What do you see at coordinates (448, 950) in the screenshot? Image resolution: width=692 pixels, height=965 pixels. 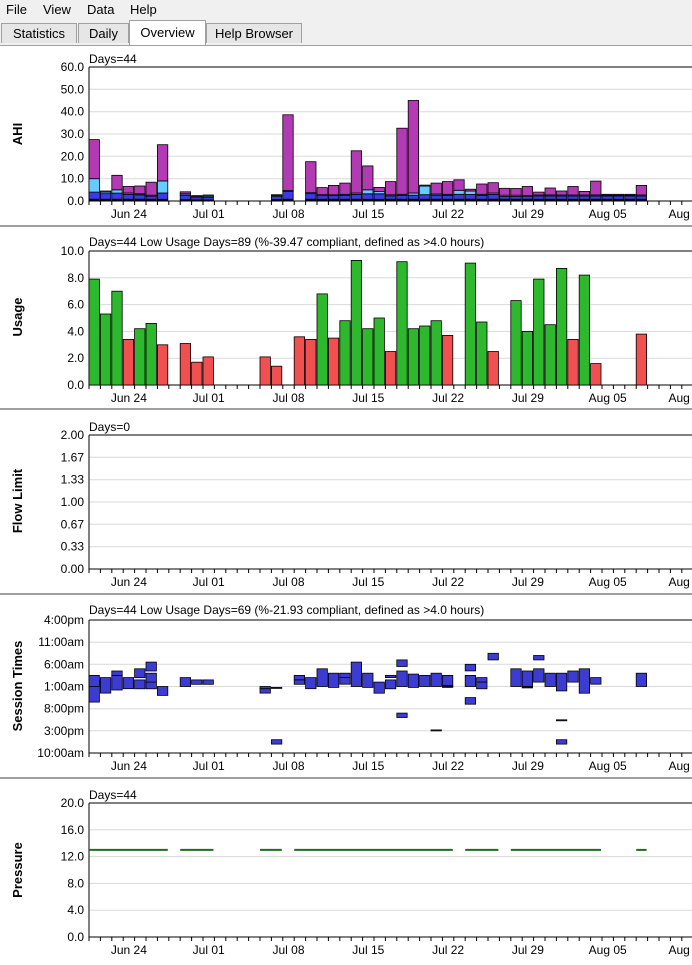 I see `pressure-x-tick-label: Jul 22` at bounding box center [448, 950].